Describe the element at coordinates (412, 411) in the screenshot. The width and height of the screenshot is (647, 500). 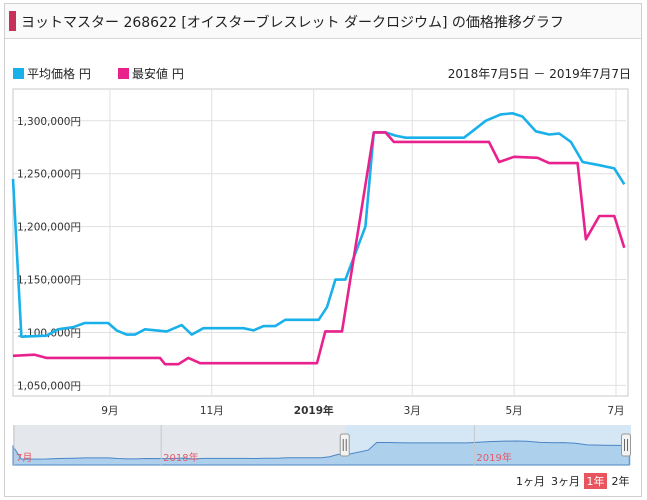
I see `x-tick-label: 3月` at that location.